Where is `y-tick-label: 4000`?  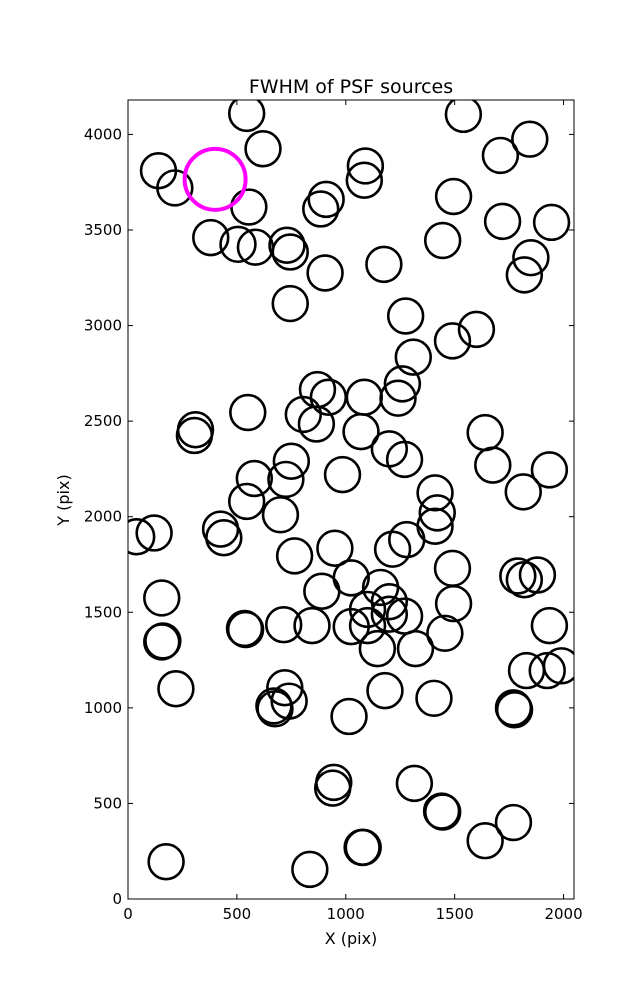
y-tick-label: 4000 is located at coordinates (103, 134).